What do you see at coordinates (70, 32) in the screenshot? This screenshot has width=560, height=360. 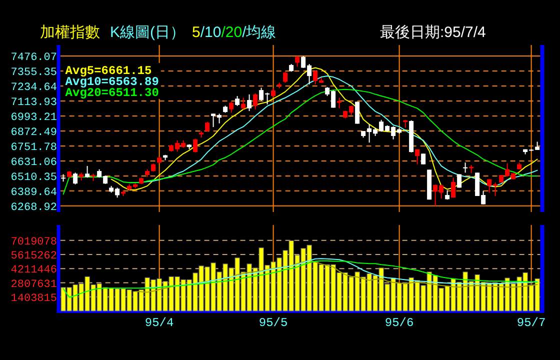 I see `chart-title: 加權指數` at bounding box center [70, 32].